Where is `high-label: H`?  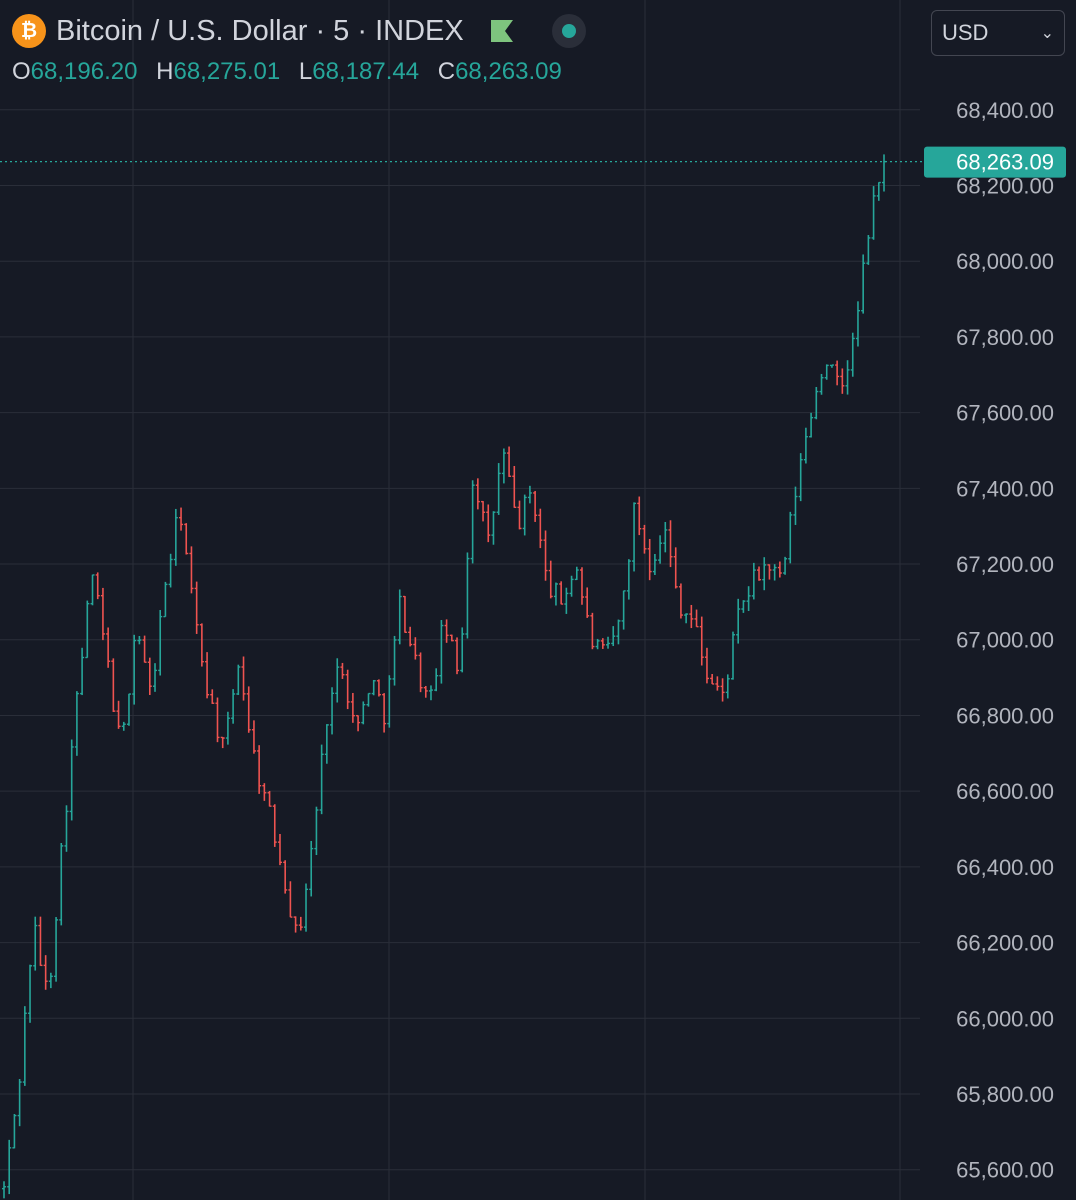 high-label: H is located at coordinates (165, 71).